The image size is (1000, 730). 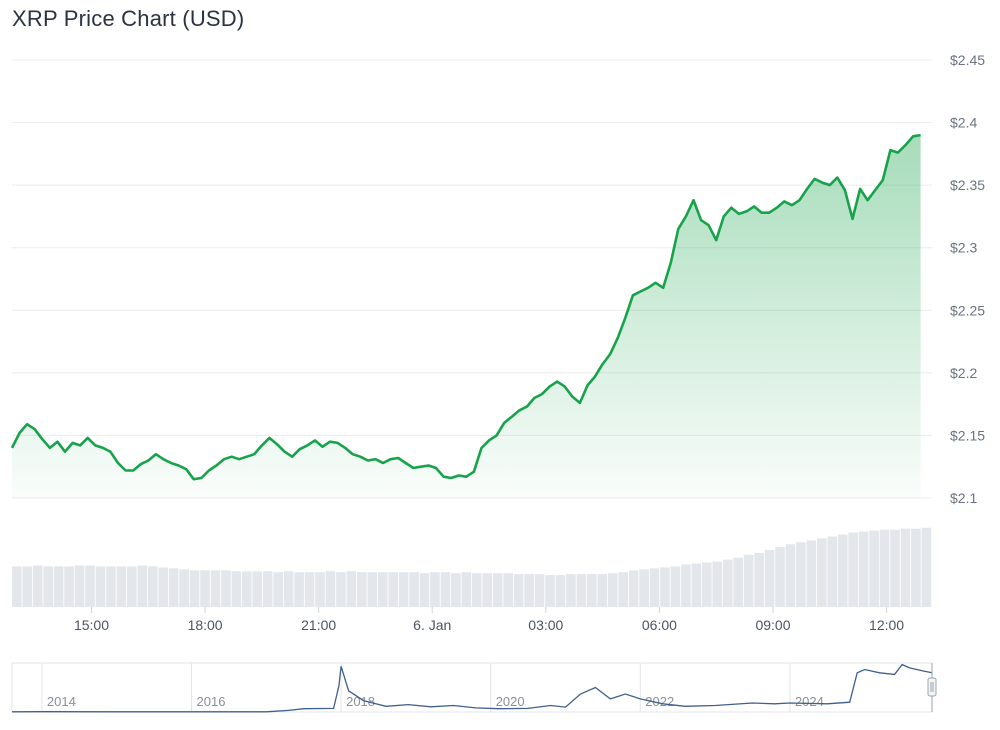 What do you see at coordinates (967, 60) in the screenshot?
I see `y-tick-label: $2.45` at bounding box center [967, 60].